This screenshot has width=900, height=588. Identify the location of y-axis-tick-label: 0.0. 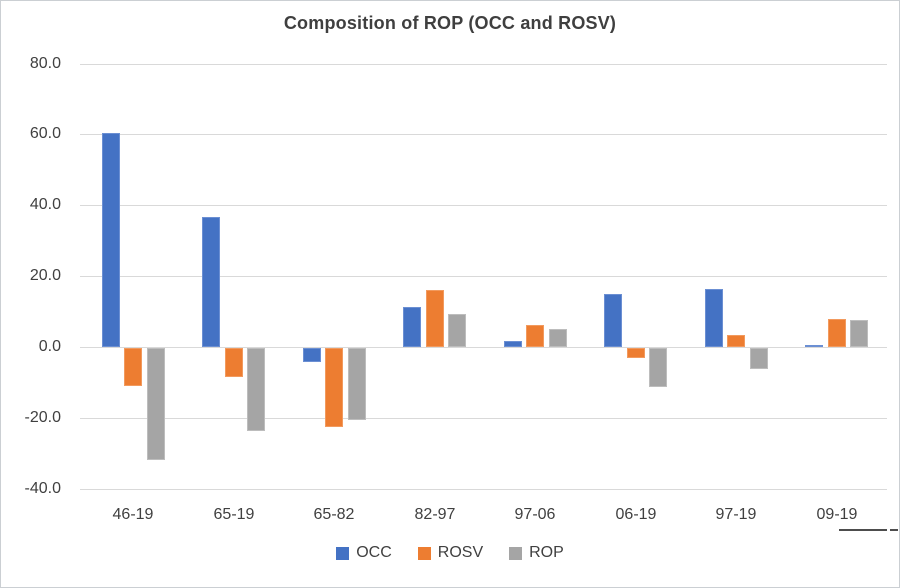
(49, 346).